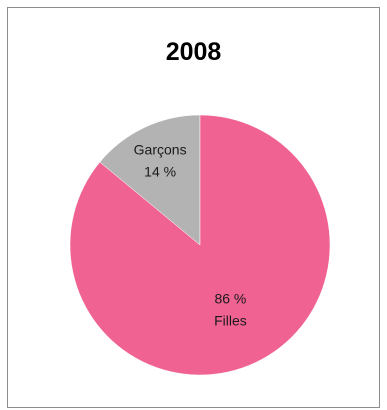  What do you see at coordinates (160, 149) in the screenshot?
I see `slice-category-label: Garçons` at bounding box center [160, 149].